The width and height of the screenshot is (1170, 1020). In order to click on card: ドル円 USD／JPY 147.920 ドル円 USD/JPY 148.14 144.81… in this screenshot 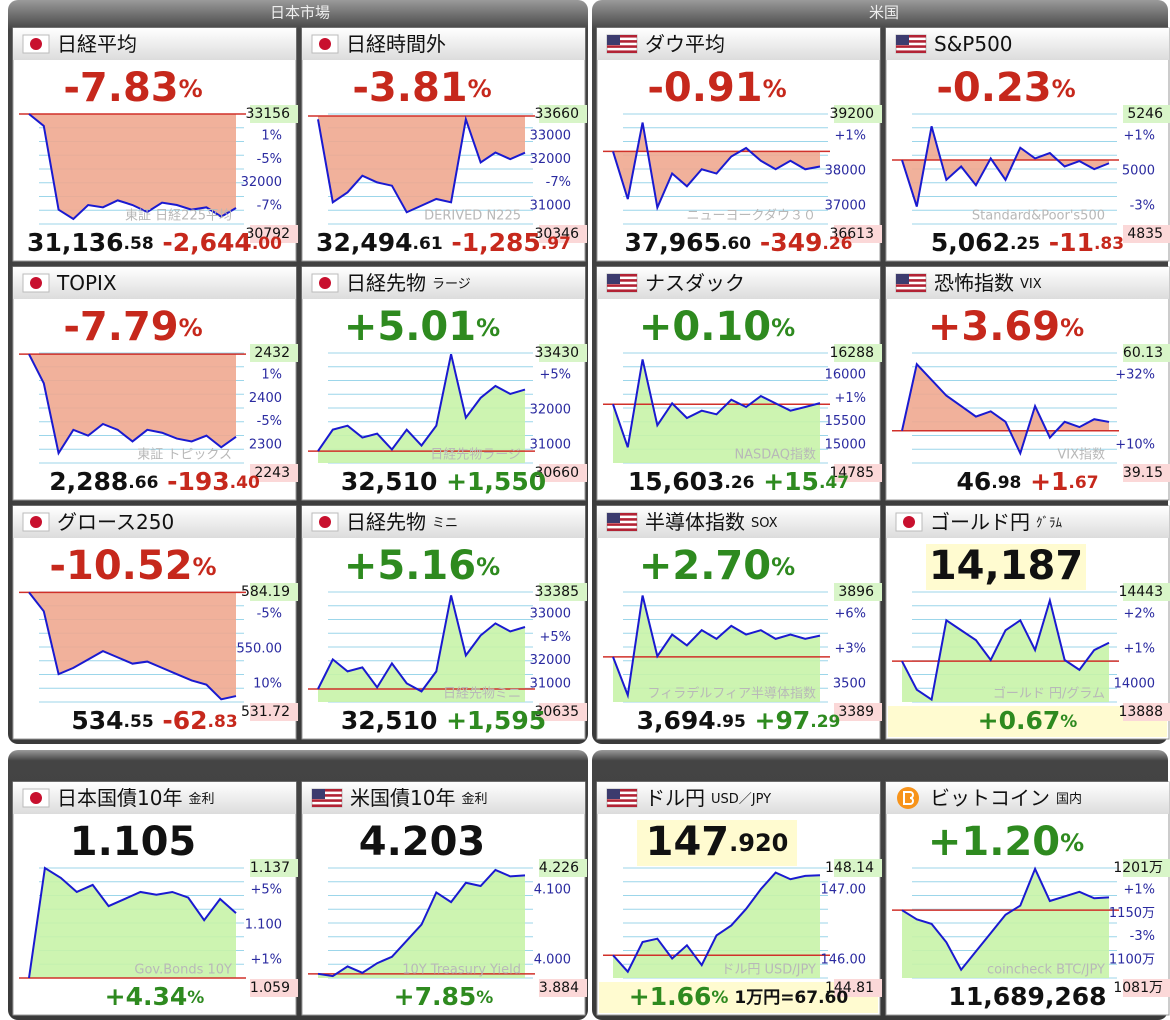, I will do `click(739, 898)`.